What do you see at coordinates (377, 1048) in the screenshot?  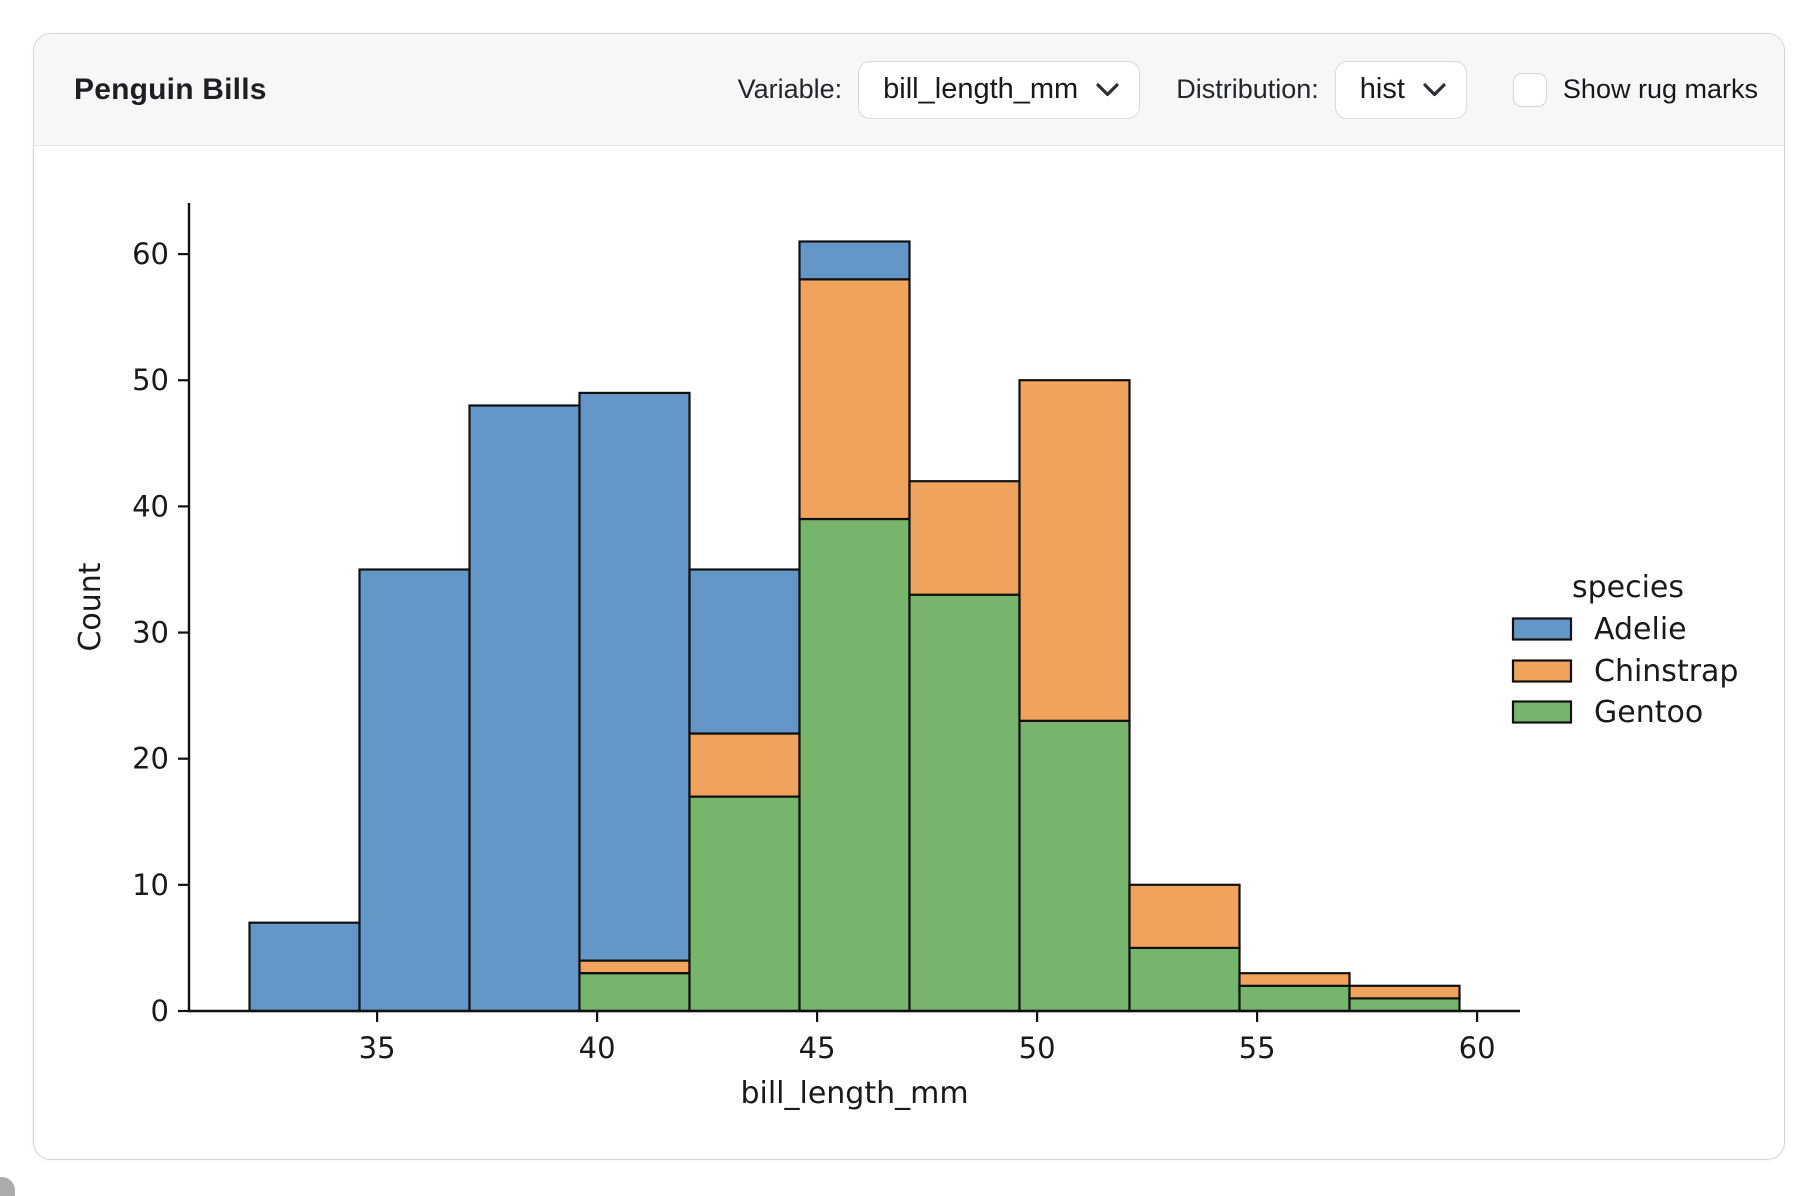 I see `x-tick-label: 35` at bounding box center [377, 1048].